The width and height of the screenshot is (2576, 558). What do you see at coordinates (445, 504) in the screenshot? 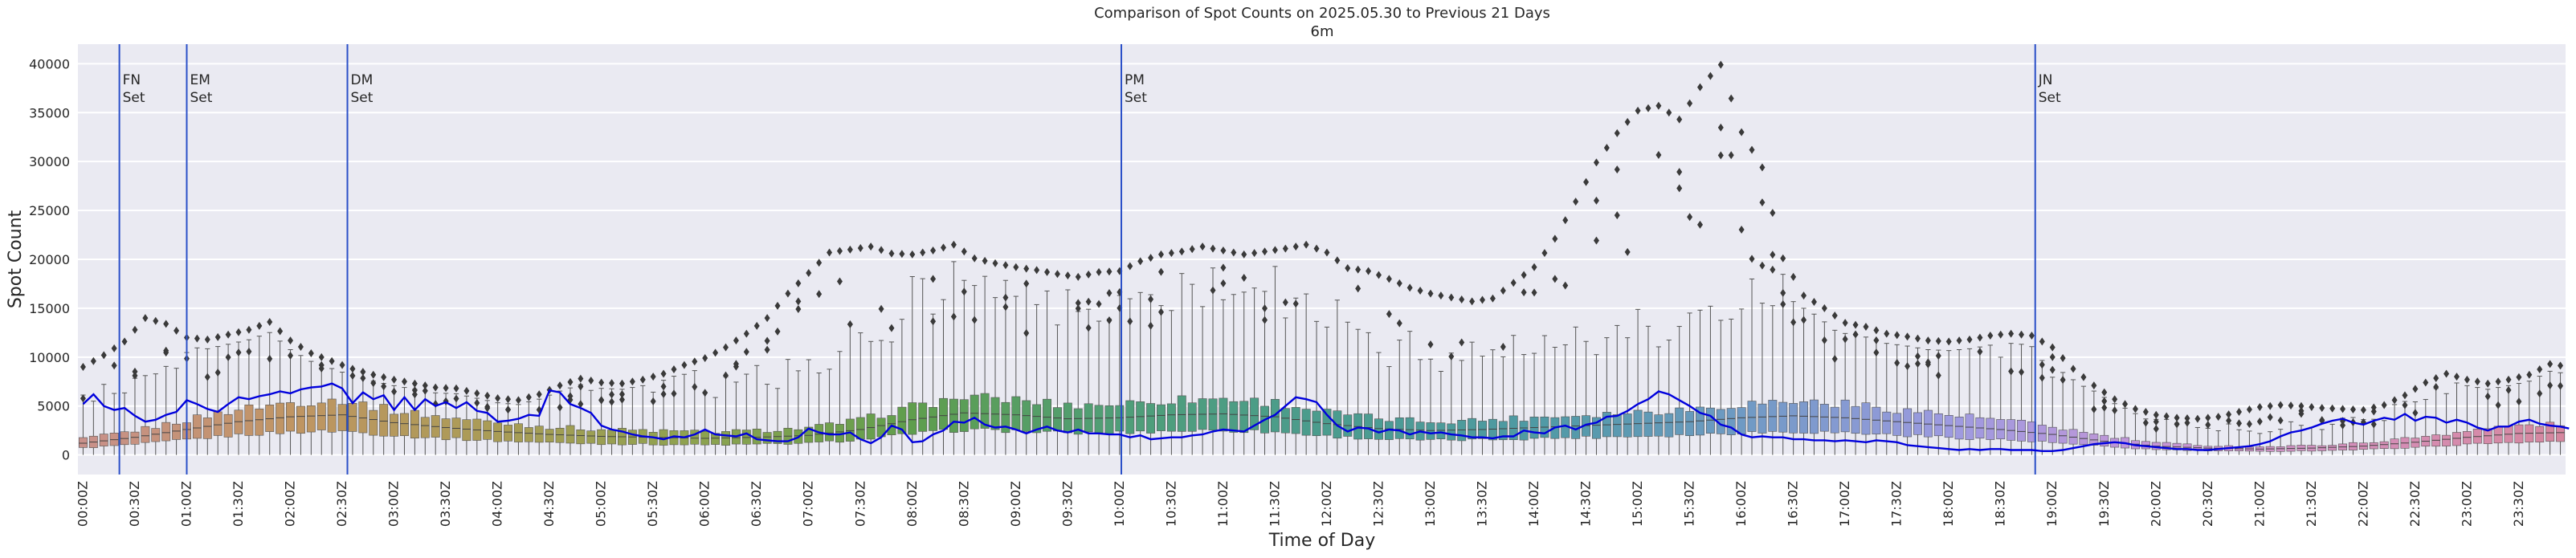
I see `x-tick-label: 03:30Z` at bounding box center [445, 504].